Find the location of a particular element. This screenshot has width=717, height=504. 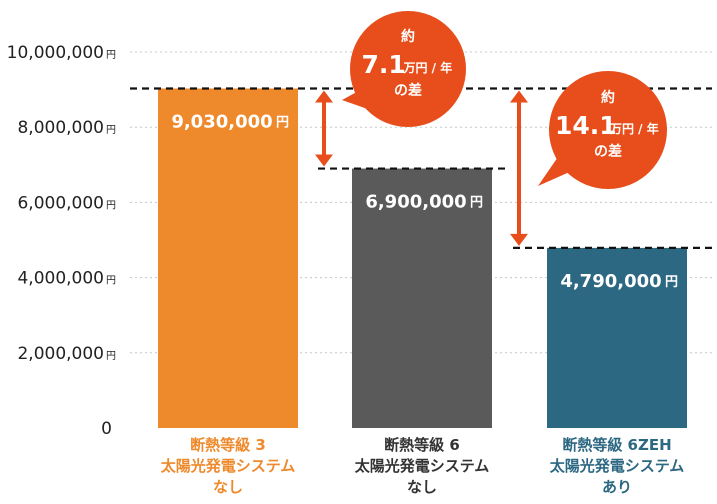

bar-value-label: 6,900,000 is located at coordinates (415, 202).